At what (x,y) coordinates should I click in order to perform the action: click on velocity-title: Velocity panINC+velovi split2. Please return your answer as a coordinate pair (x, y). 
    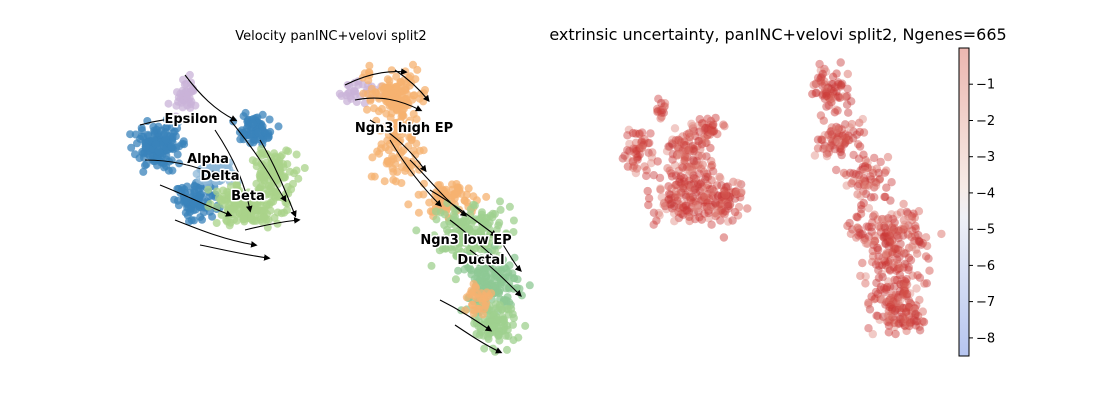
    Looking at the image, I should click on (330, 36).